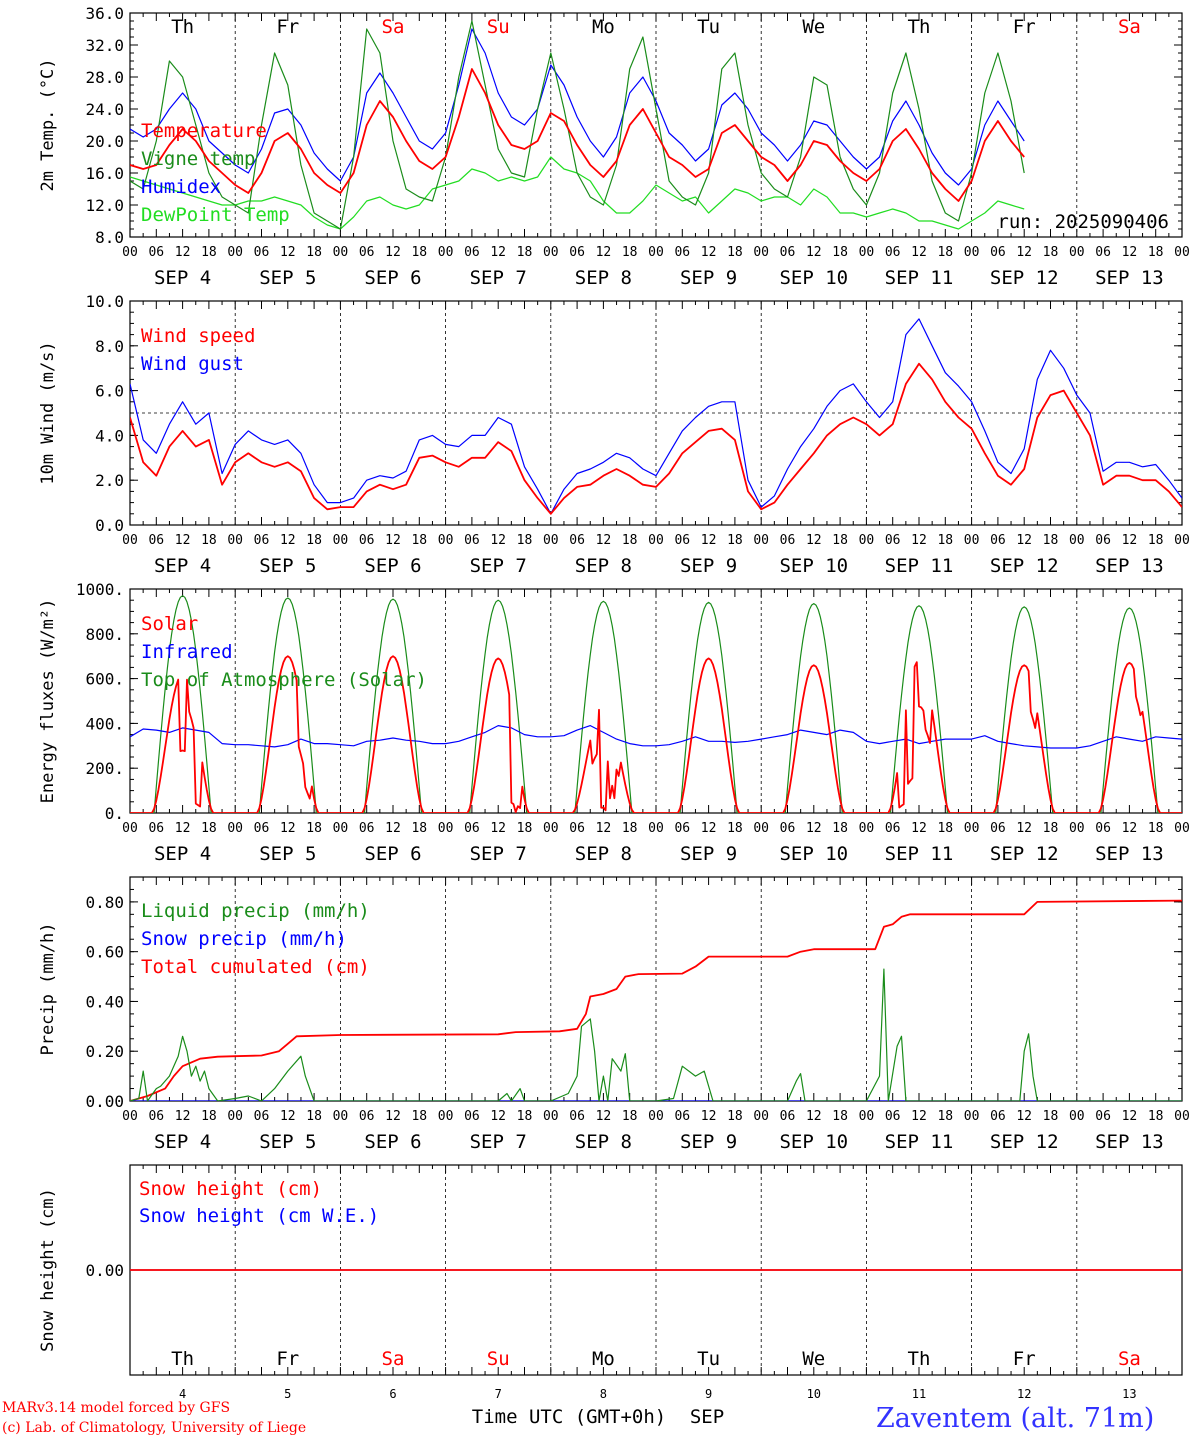 The width and height of the screenshot is (1194, 1440). Describe the element at coordinates (182, 854) in the screenshot. I see `date-label: SEP 4` at that location.